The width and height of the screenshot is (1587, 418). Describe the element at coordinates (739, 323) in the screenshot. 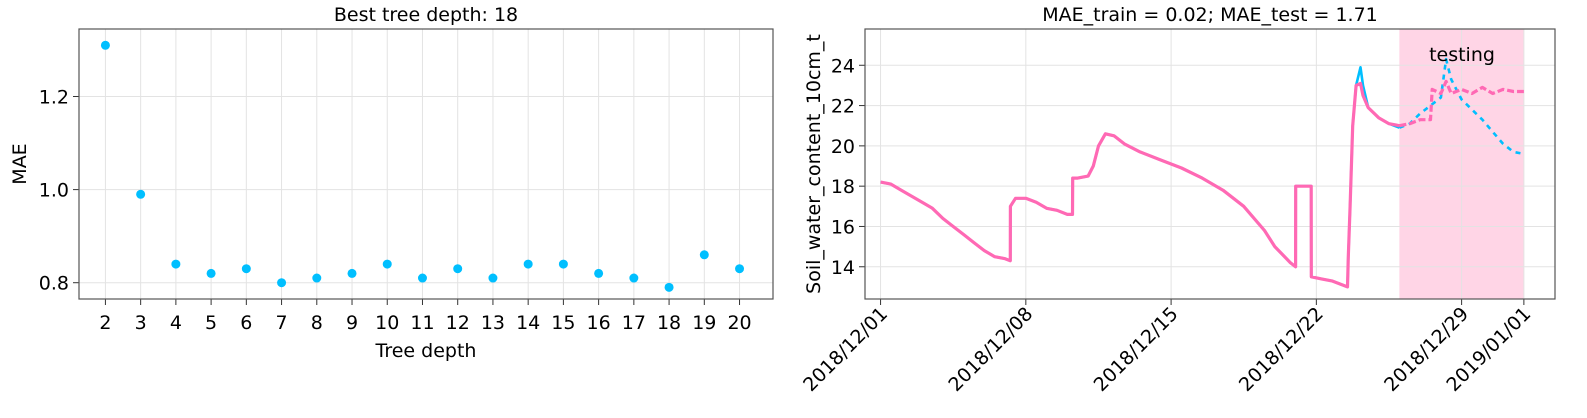

I see `x-tick-label: 20` at that location.